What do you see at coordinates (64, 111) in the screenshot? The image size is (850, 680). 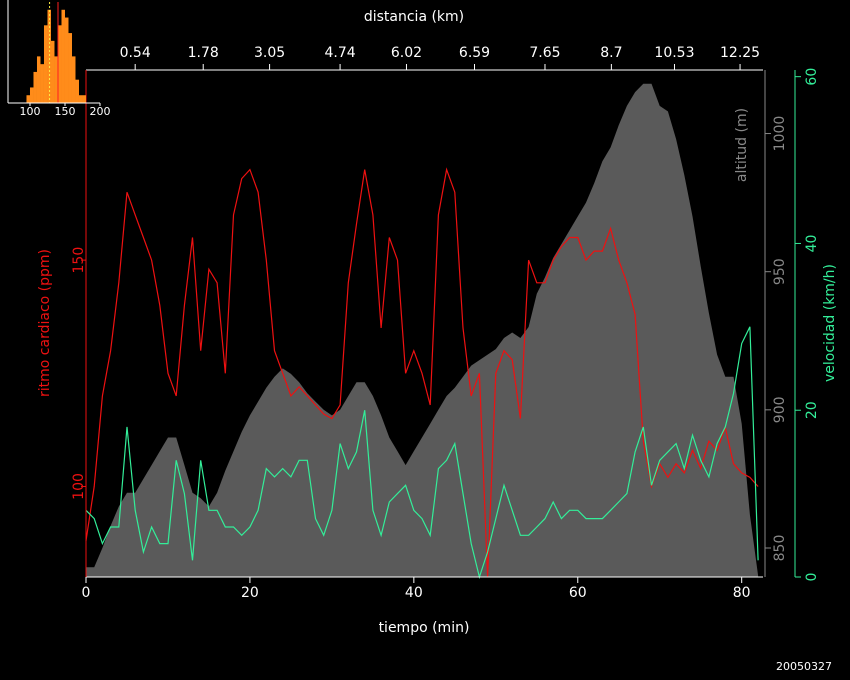 I see `inset-x-tick-label: 150` at bounding box center [64, 111].